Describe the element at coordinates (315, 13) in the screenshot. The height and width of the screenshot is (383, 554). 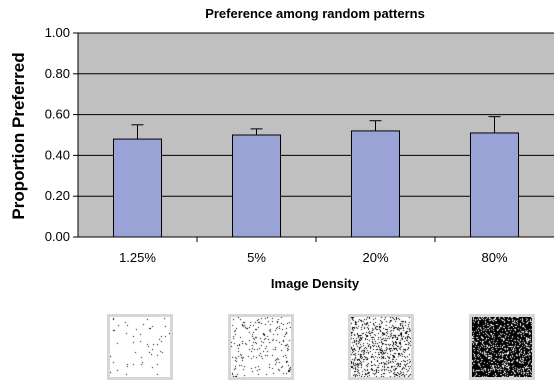
I see `chart-title: Preference among random patterns` at that location.